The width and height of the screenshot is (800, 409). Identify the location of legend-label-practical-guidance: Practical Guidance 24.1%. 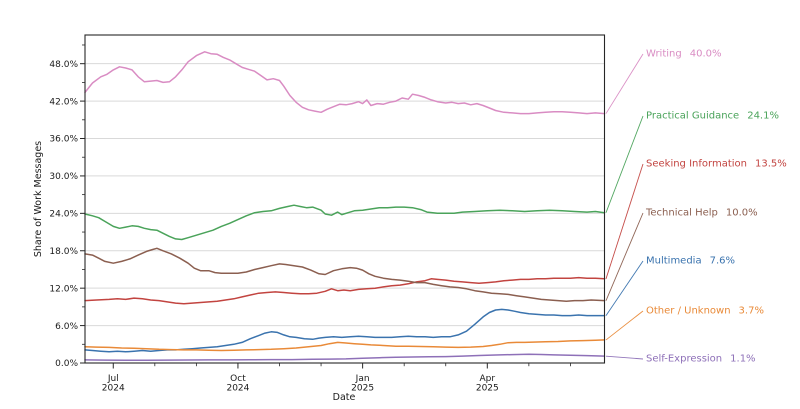
(712, 116).